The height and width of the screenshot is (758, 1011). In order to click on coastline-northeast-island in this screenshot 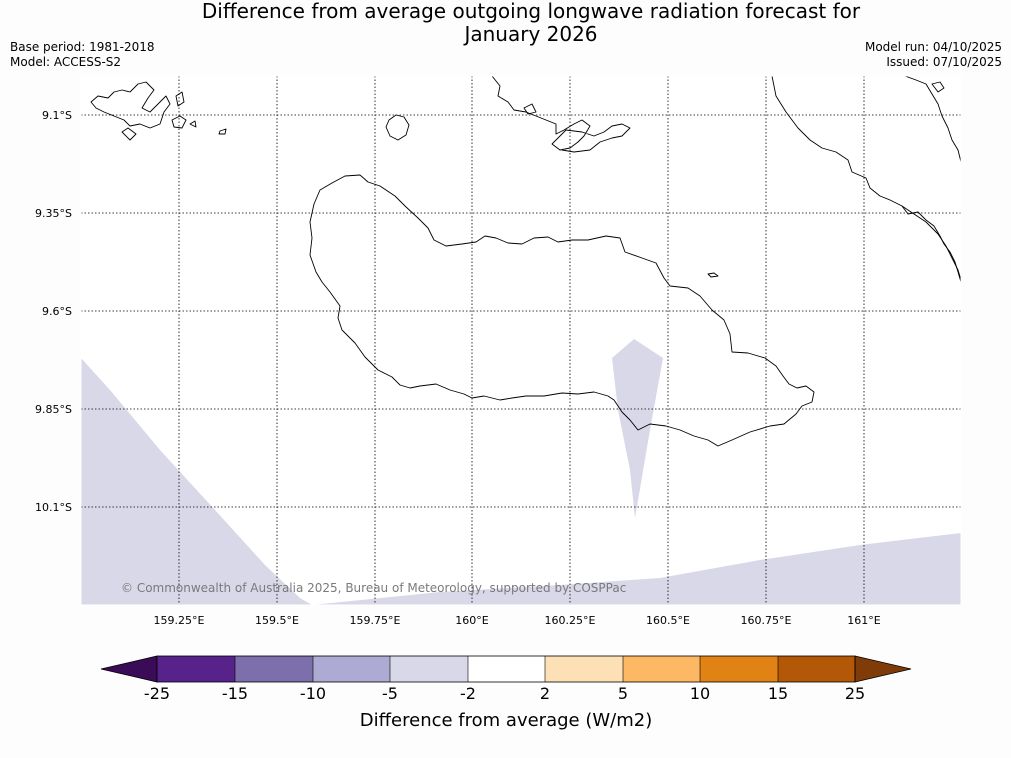, I will do `click(932, 119)`.